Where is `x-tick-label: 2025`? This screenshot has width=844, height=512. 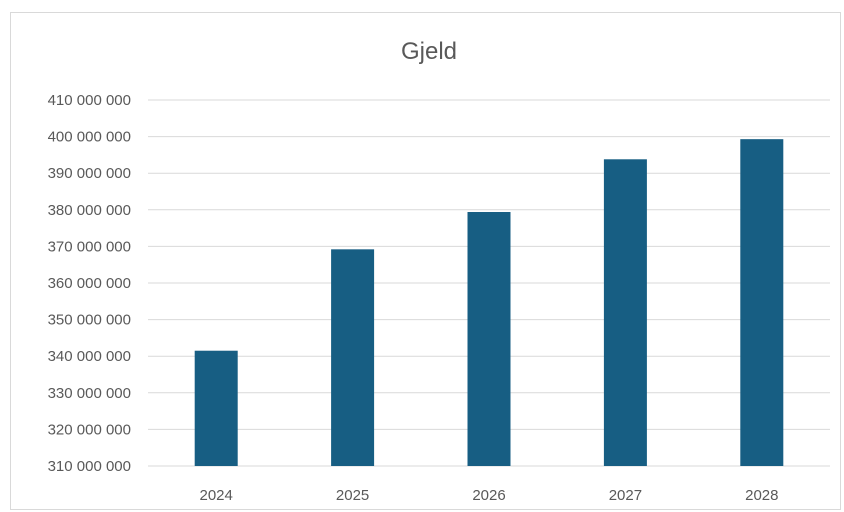 x-tick-label: 2025 is located at coordinates (352, 495).